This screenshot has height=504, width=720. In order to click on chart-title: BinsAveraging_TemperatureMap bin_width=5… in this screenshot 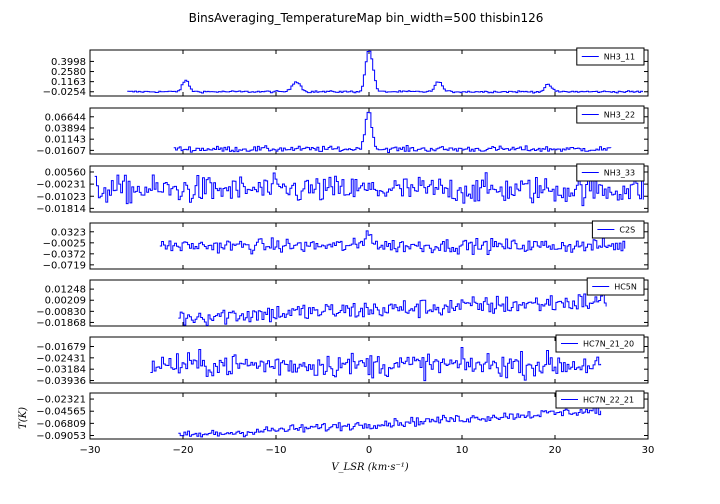, I will do `click(366, 18)`.